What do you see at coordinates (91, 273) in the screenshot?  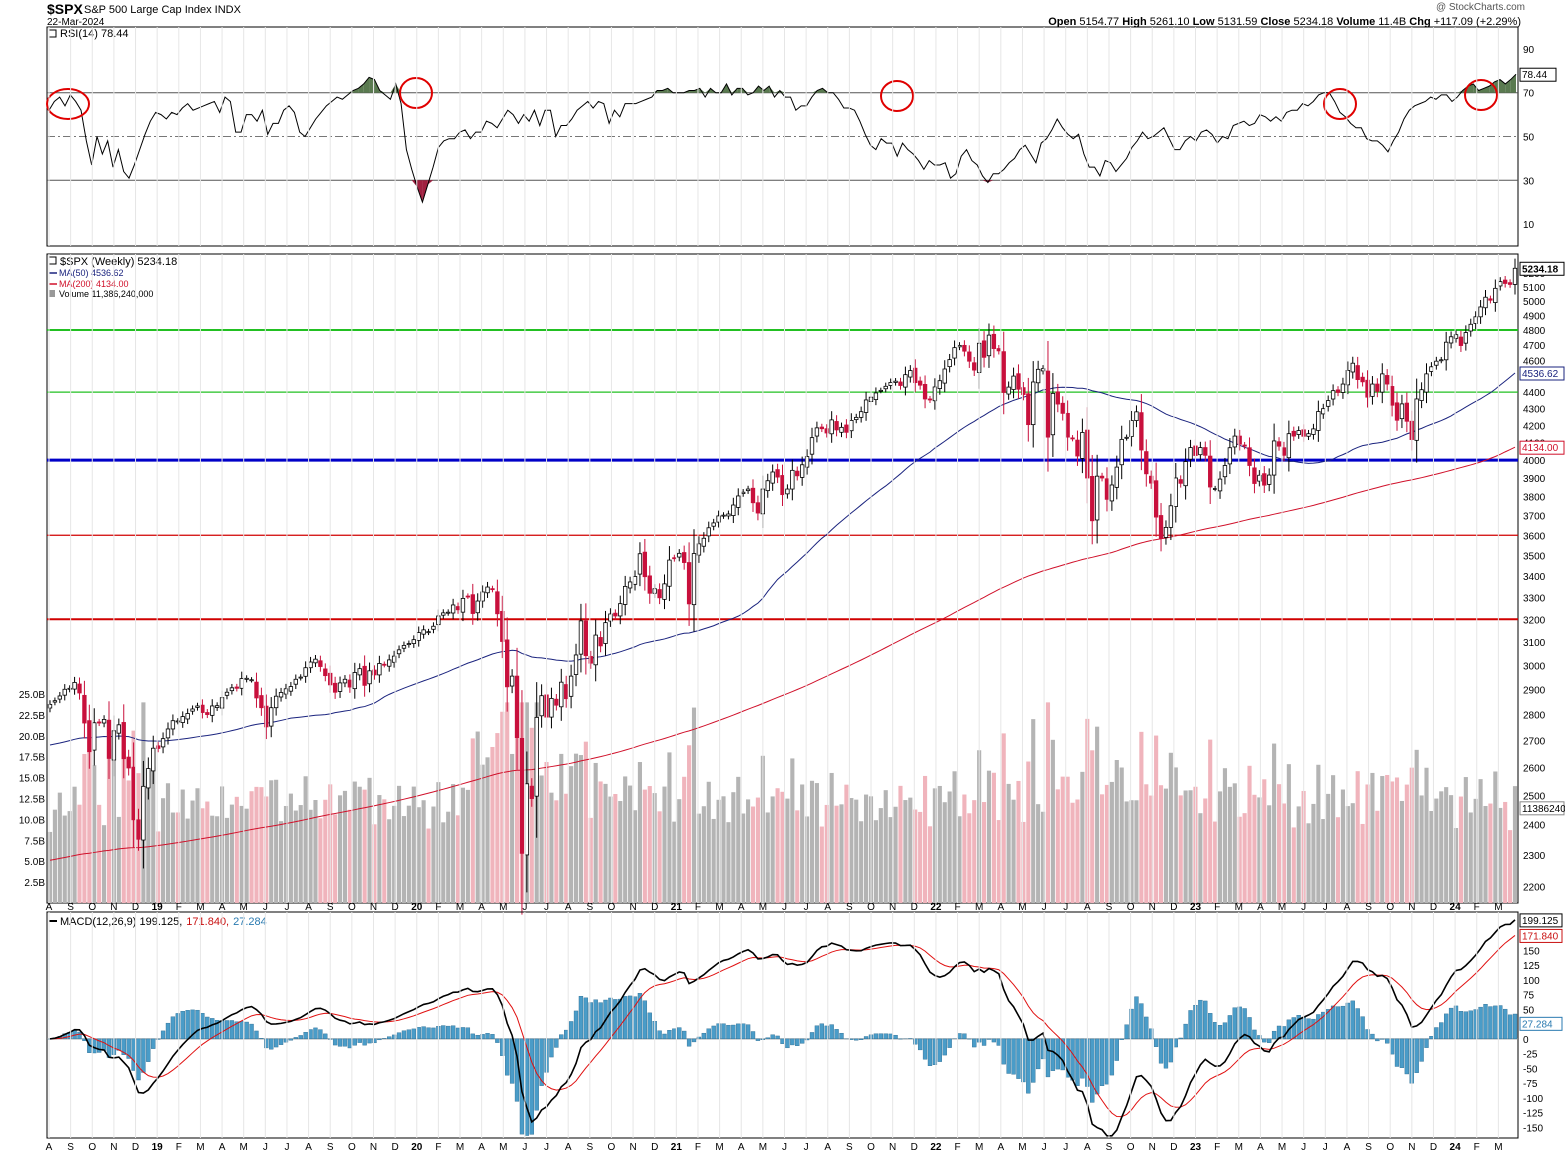 I see `ma50-legend: MA(50) 4536.62` at bounding box center [91, 273].